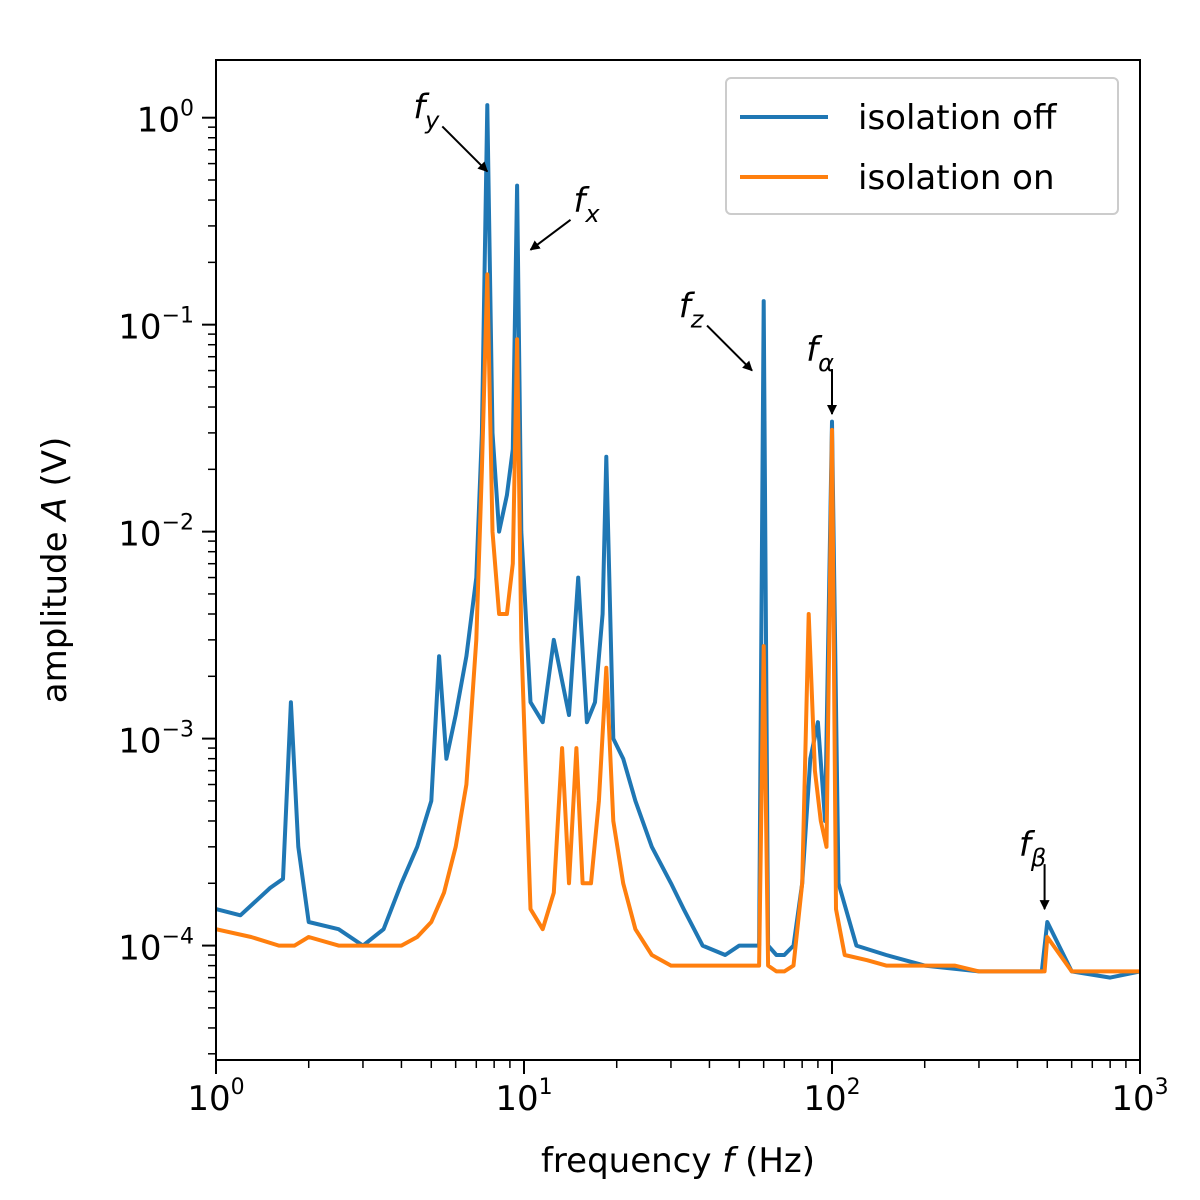 This screenshot has height=1200, width=1200. I want to click on peak-arrow-z, so click(729, 348).